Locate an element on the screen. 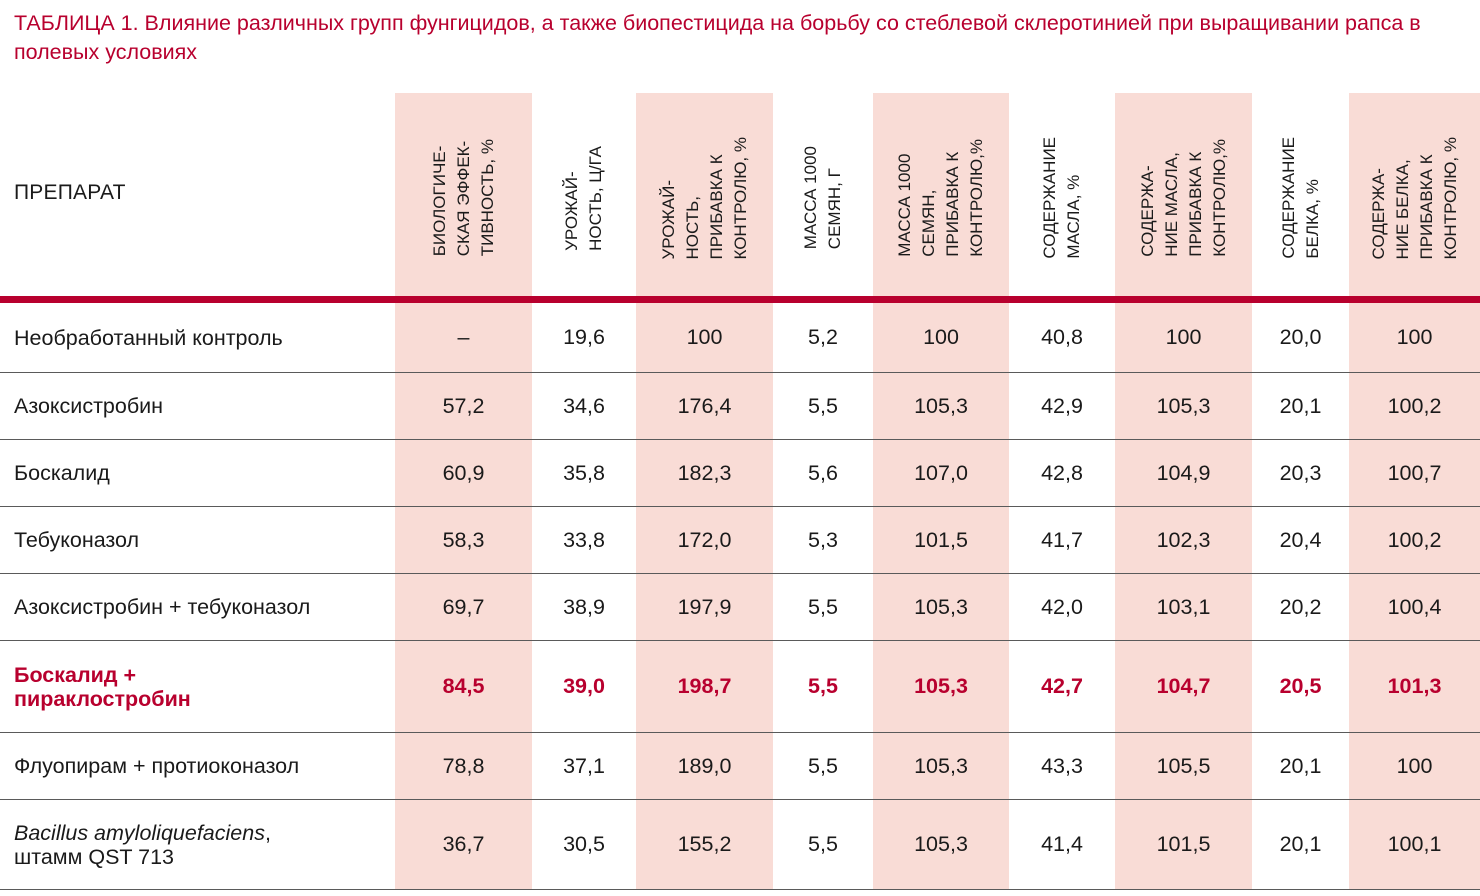 This screenshot has height=896, width=1480. column-header-seed-mass: МАССА 1000 СЕМЯН, Г is located at coordinates (822, 198).